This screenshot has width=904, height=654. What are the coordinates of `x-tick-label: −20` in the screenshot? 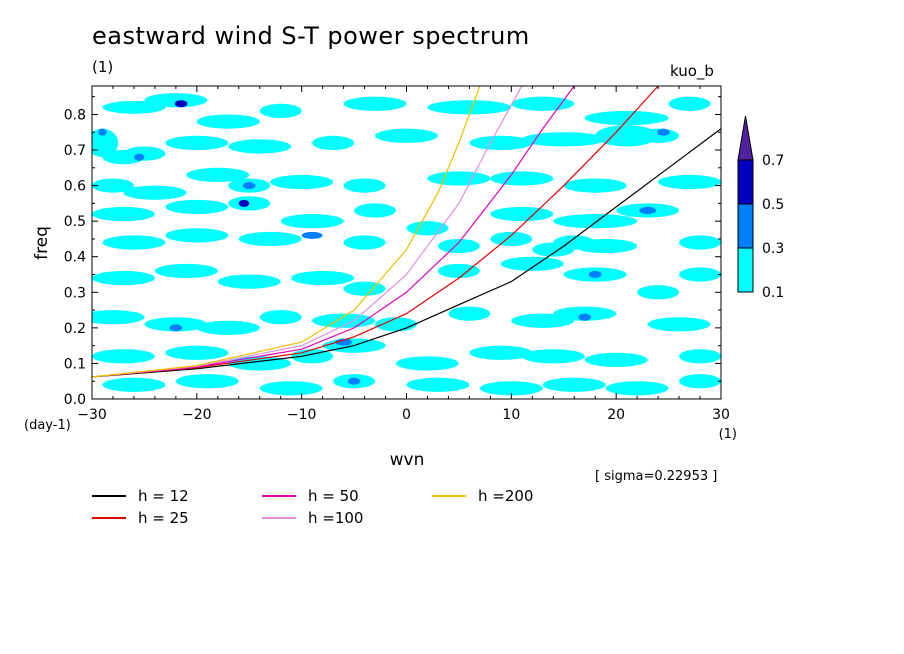 It's located at (197, 415).